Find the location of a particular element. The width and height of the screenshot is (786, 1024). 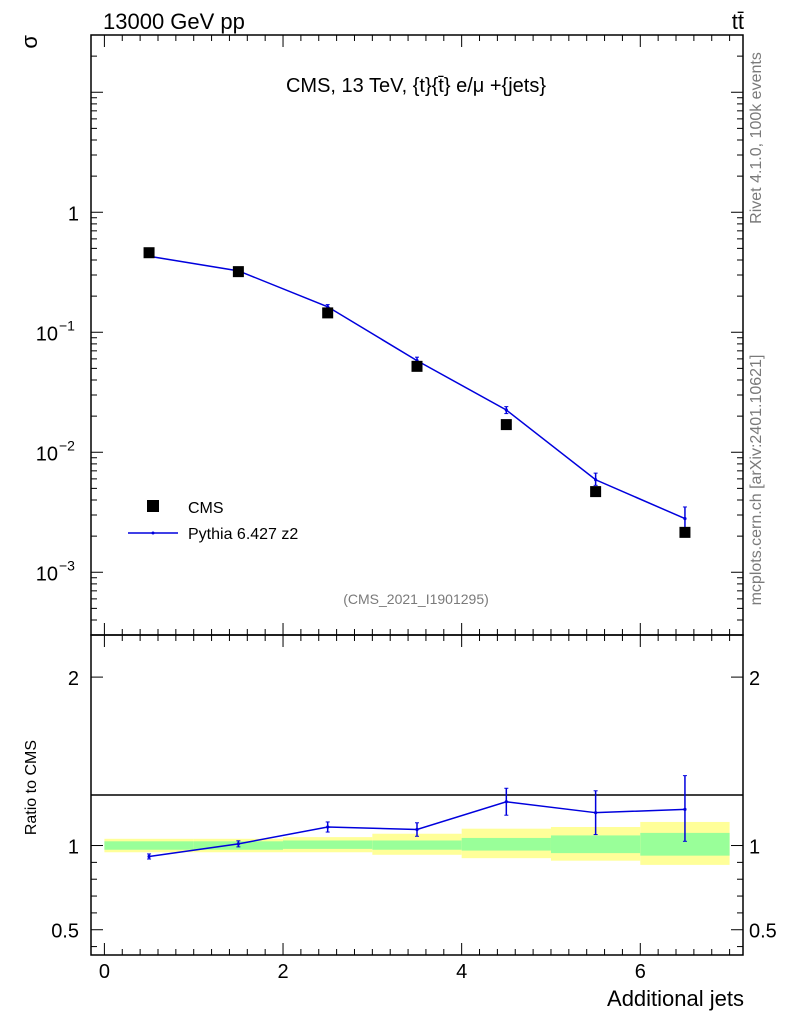

ratio-y-tick-label-left: 1 is located at coordinates (73, 848).